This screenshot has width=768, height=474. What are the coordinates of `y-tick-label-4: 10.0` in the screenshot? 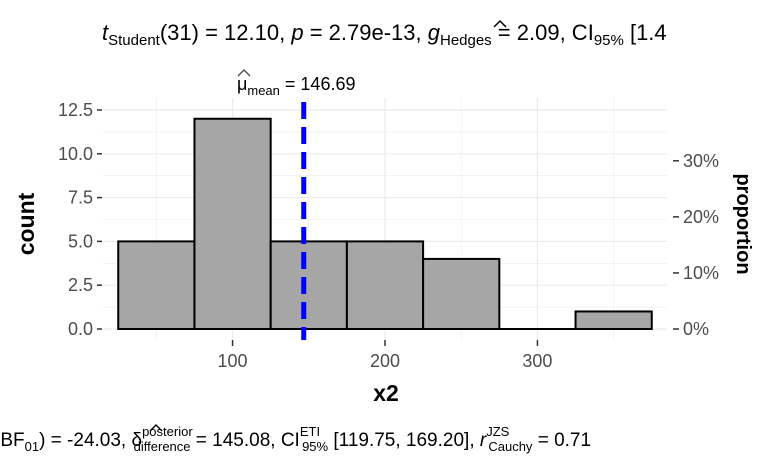 It's located at (75, 154).